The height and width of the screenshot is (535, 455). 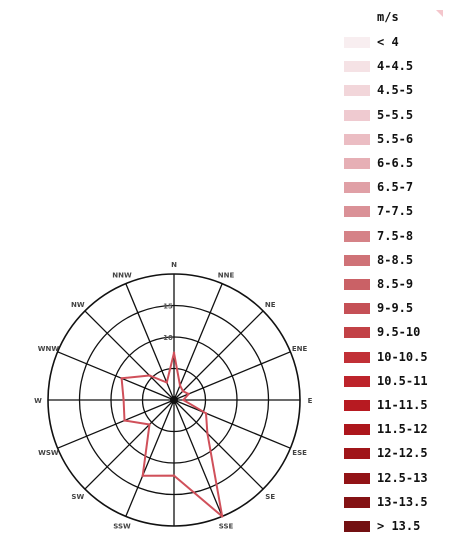 What do you see at coordinates (402, 405) in the screenshot?
I see `legend-label: 11-11.5` at bounding box center [402, 405].